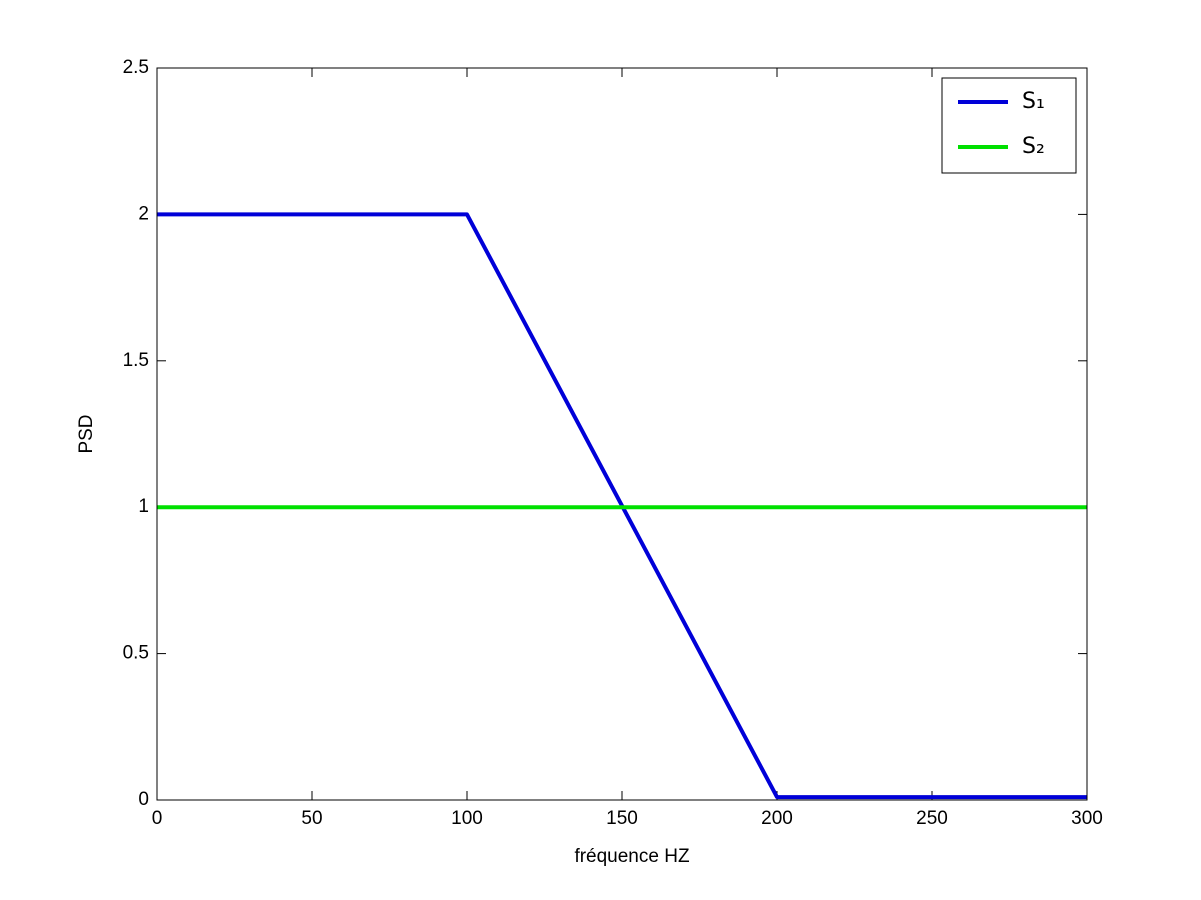  I want to click on x-tick-label: 0, so click(157, 818).